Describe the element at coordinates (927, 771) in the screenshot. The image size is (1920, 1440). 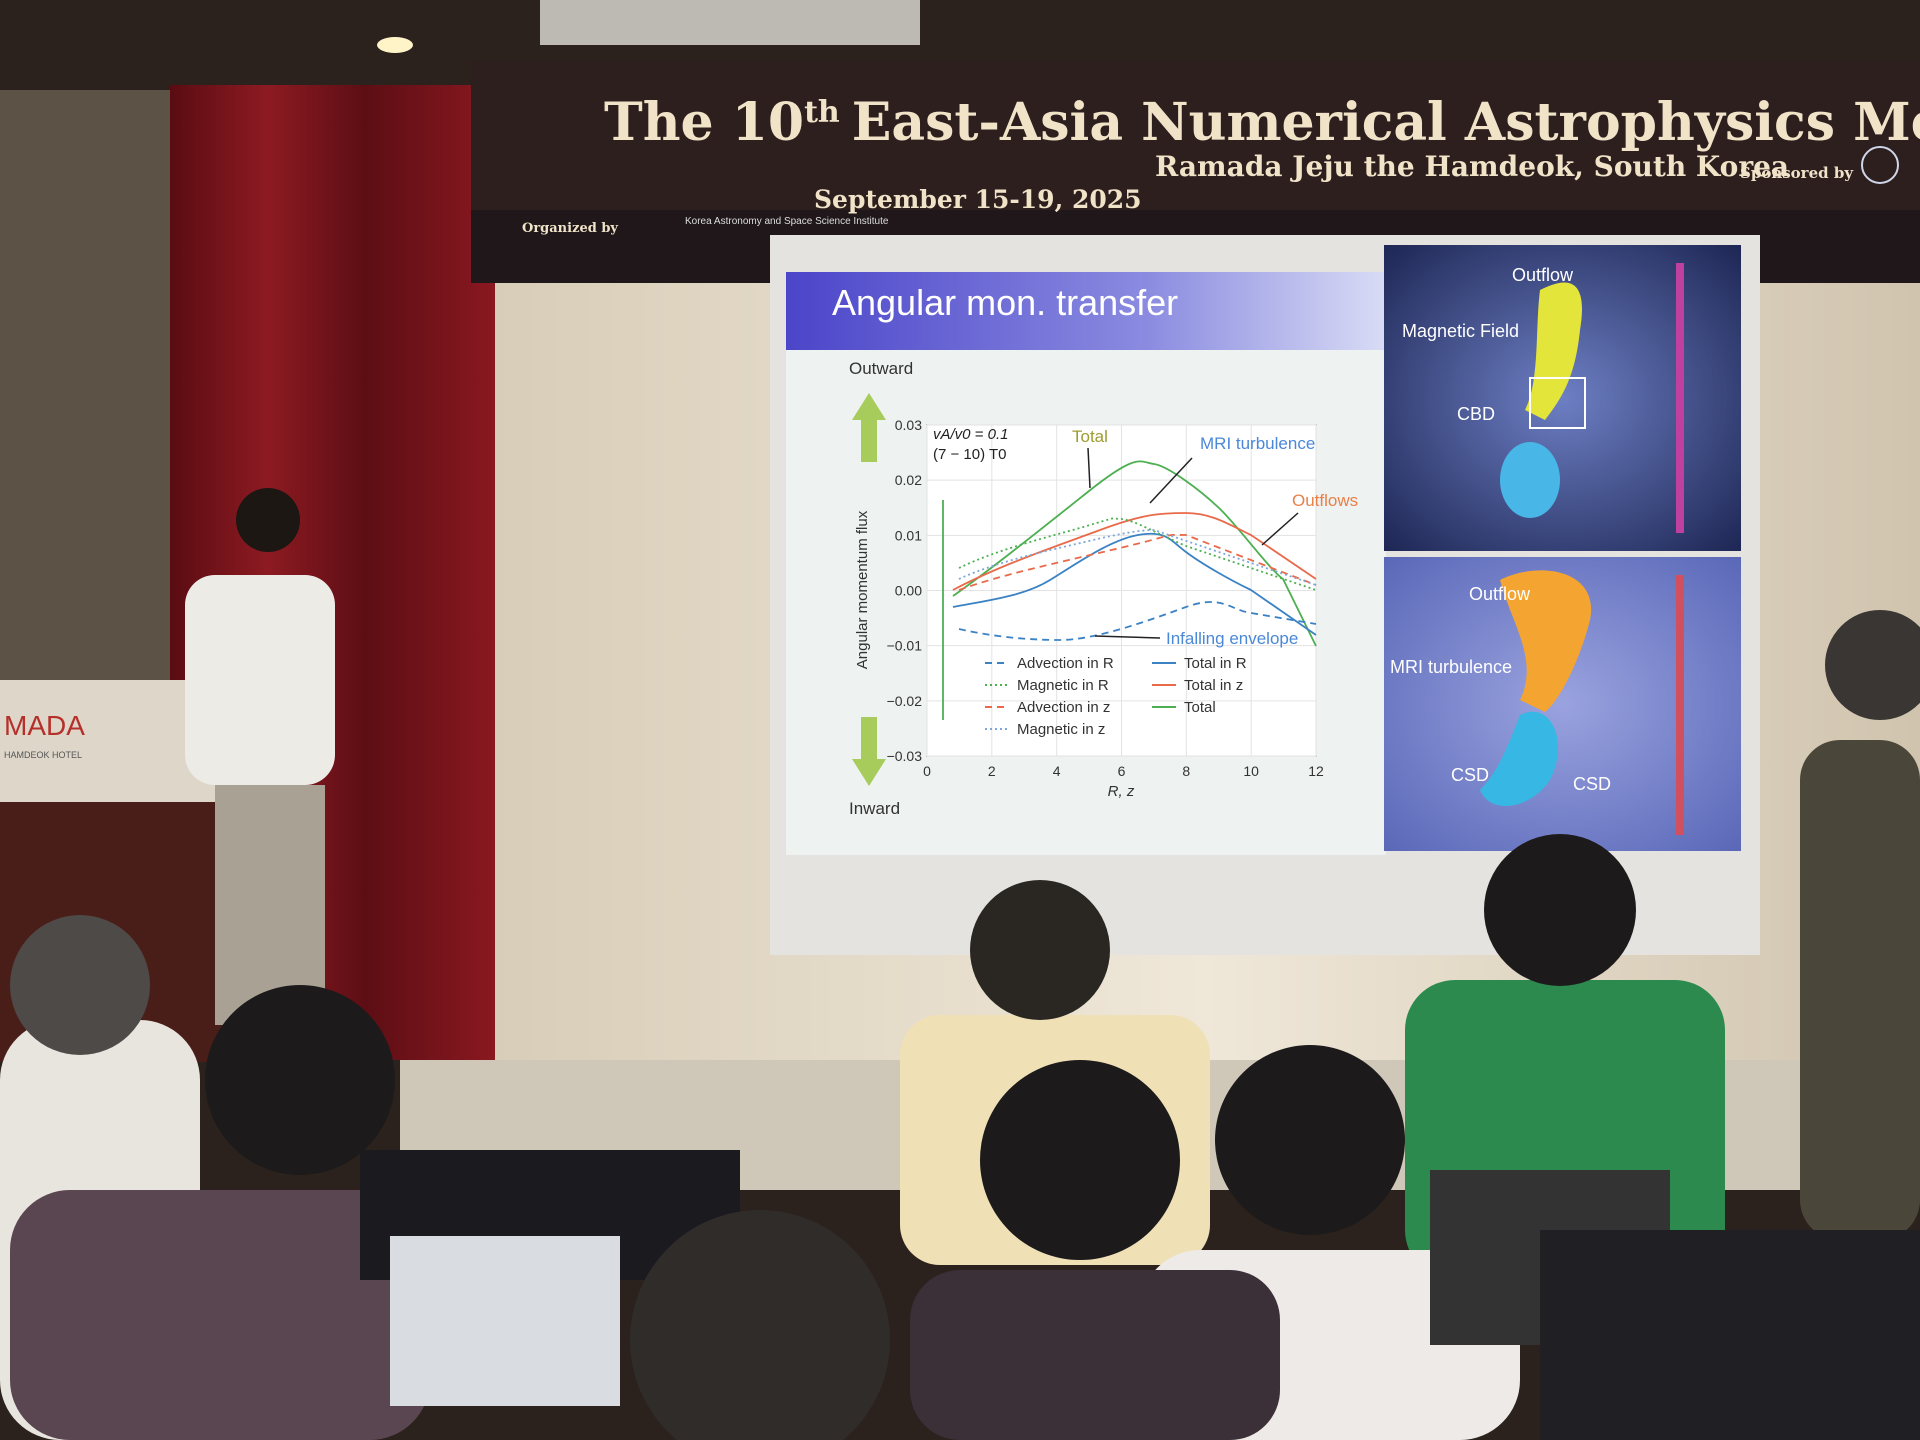
I see `x-tick-label: 0` at that location.